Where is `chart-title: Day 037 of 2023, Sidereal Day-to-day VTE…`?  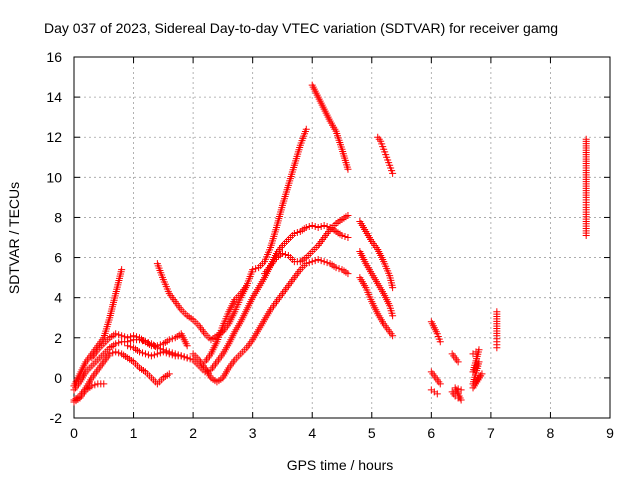
chart-title: Day 037 of 2023, Sidereal Day-to-day VTE… is located at coordinates (301, 28).